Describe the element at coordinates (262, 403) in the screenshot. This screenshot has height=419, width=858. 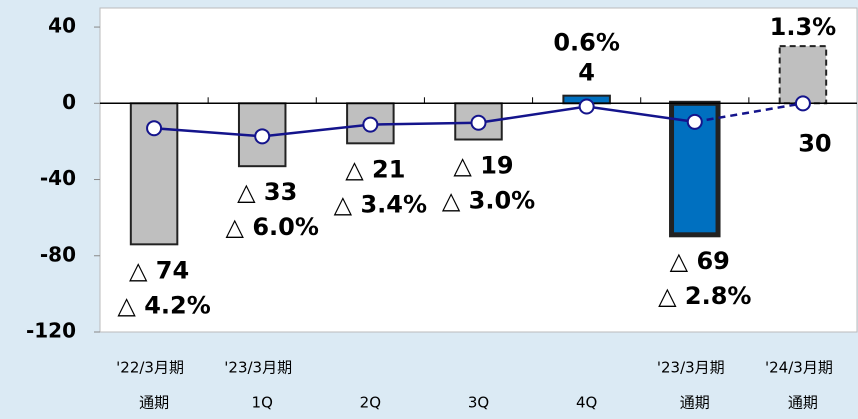
I see `x-tick-label: 1Q` at that location.